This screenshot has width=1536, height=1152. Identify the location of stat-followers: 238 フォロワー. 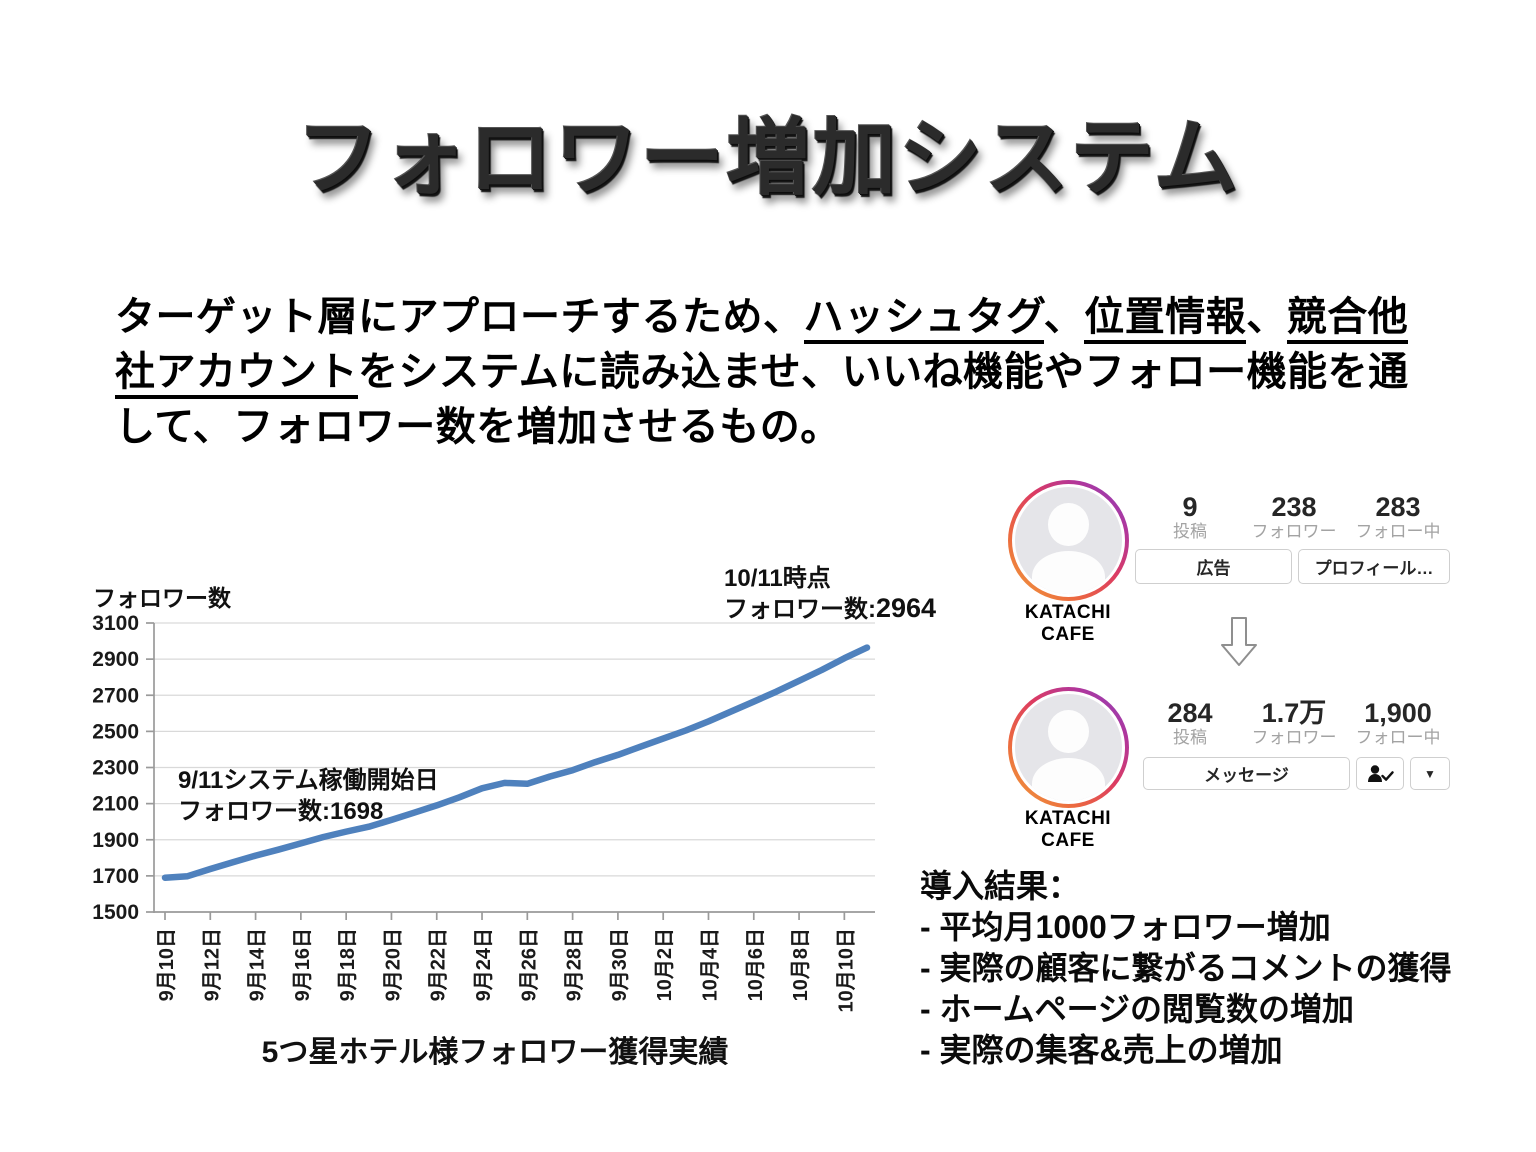
(1294, 517).